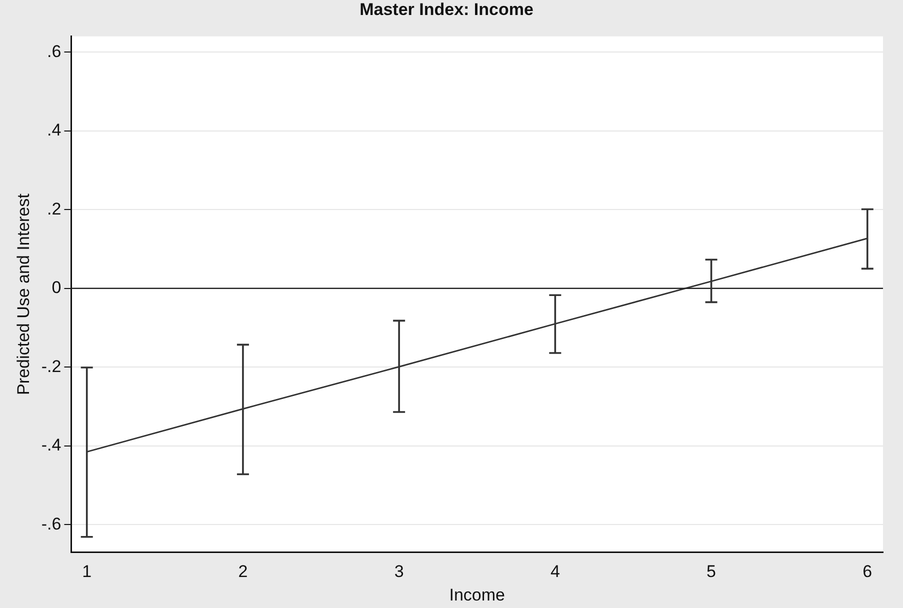 The height and width of the screenshot is (608, 903). Describe the element at coordinates (51, 524) in the screenshot. I see `y-tick-label: -.6` at that location.